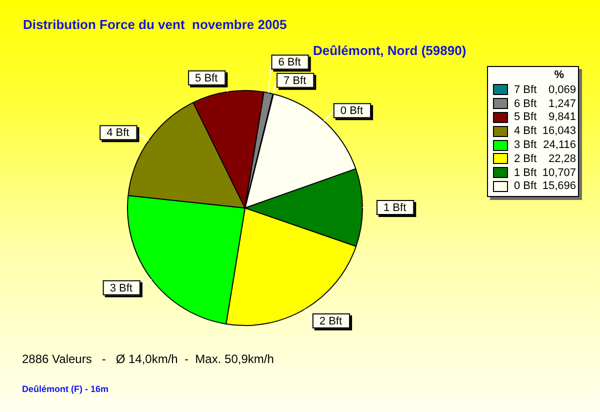 This screenshot has width=600, height=412. Describe the element at coordinates (206, 78) in the screenshot. I see `slice-label: 5 Bft` at that location.